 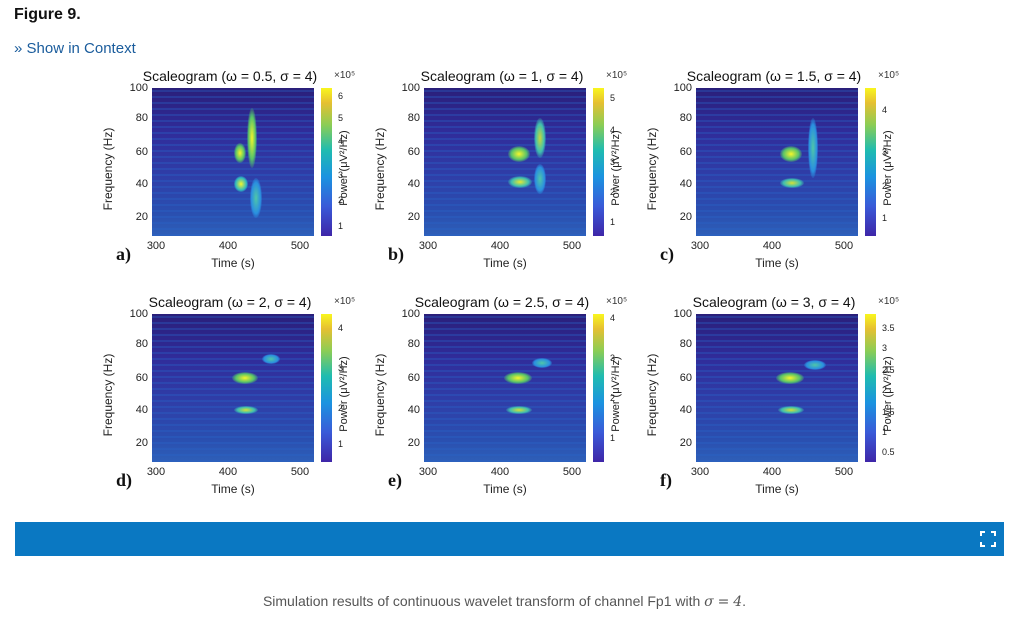 What do you see at coordinates (123, 254) in the screenshot?
I see `panel-letter: a)` at bounding box center [123, 254].